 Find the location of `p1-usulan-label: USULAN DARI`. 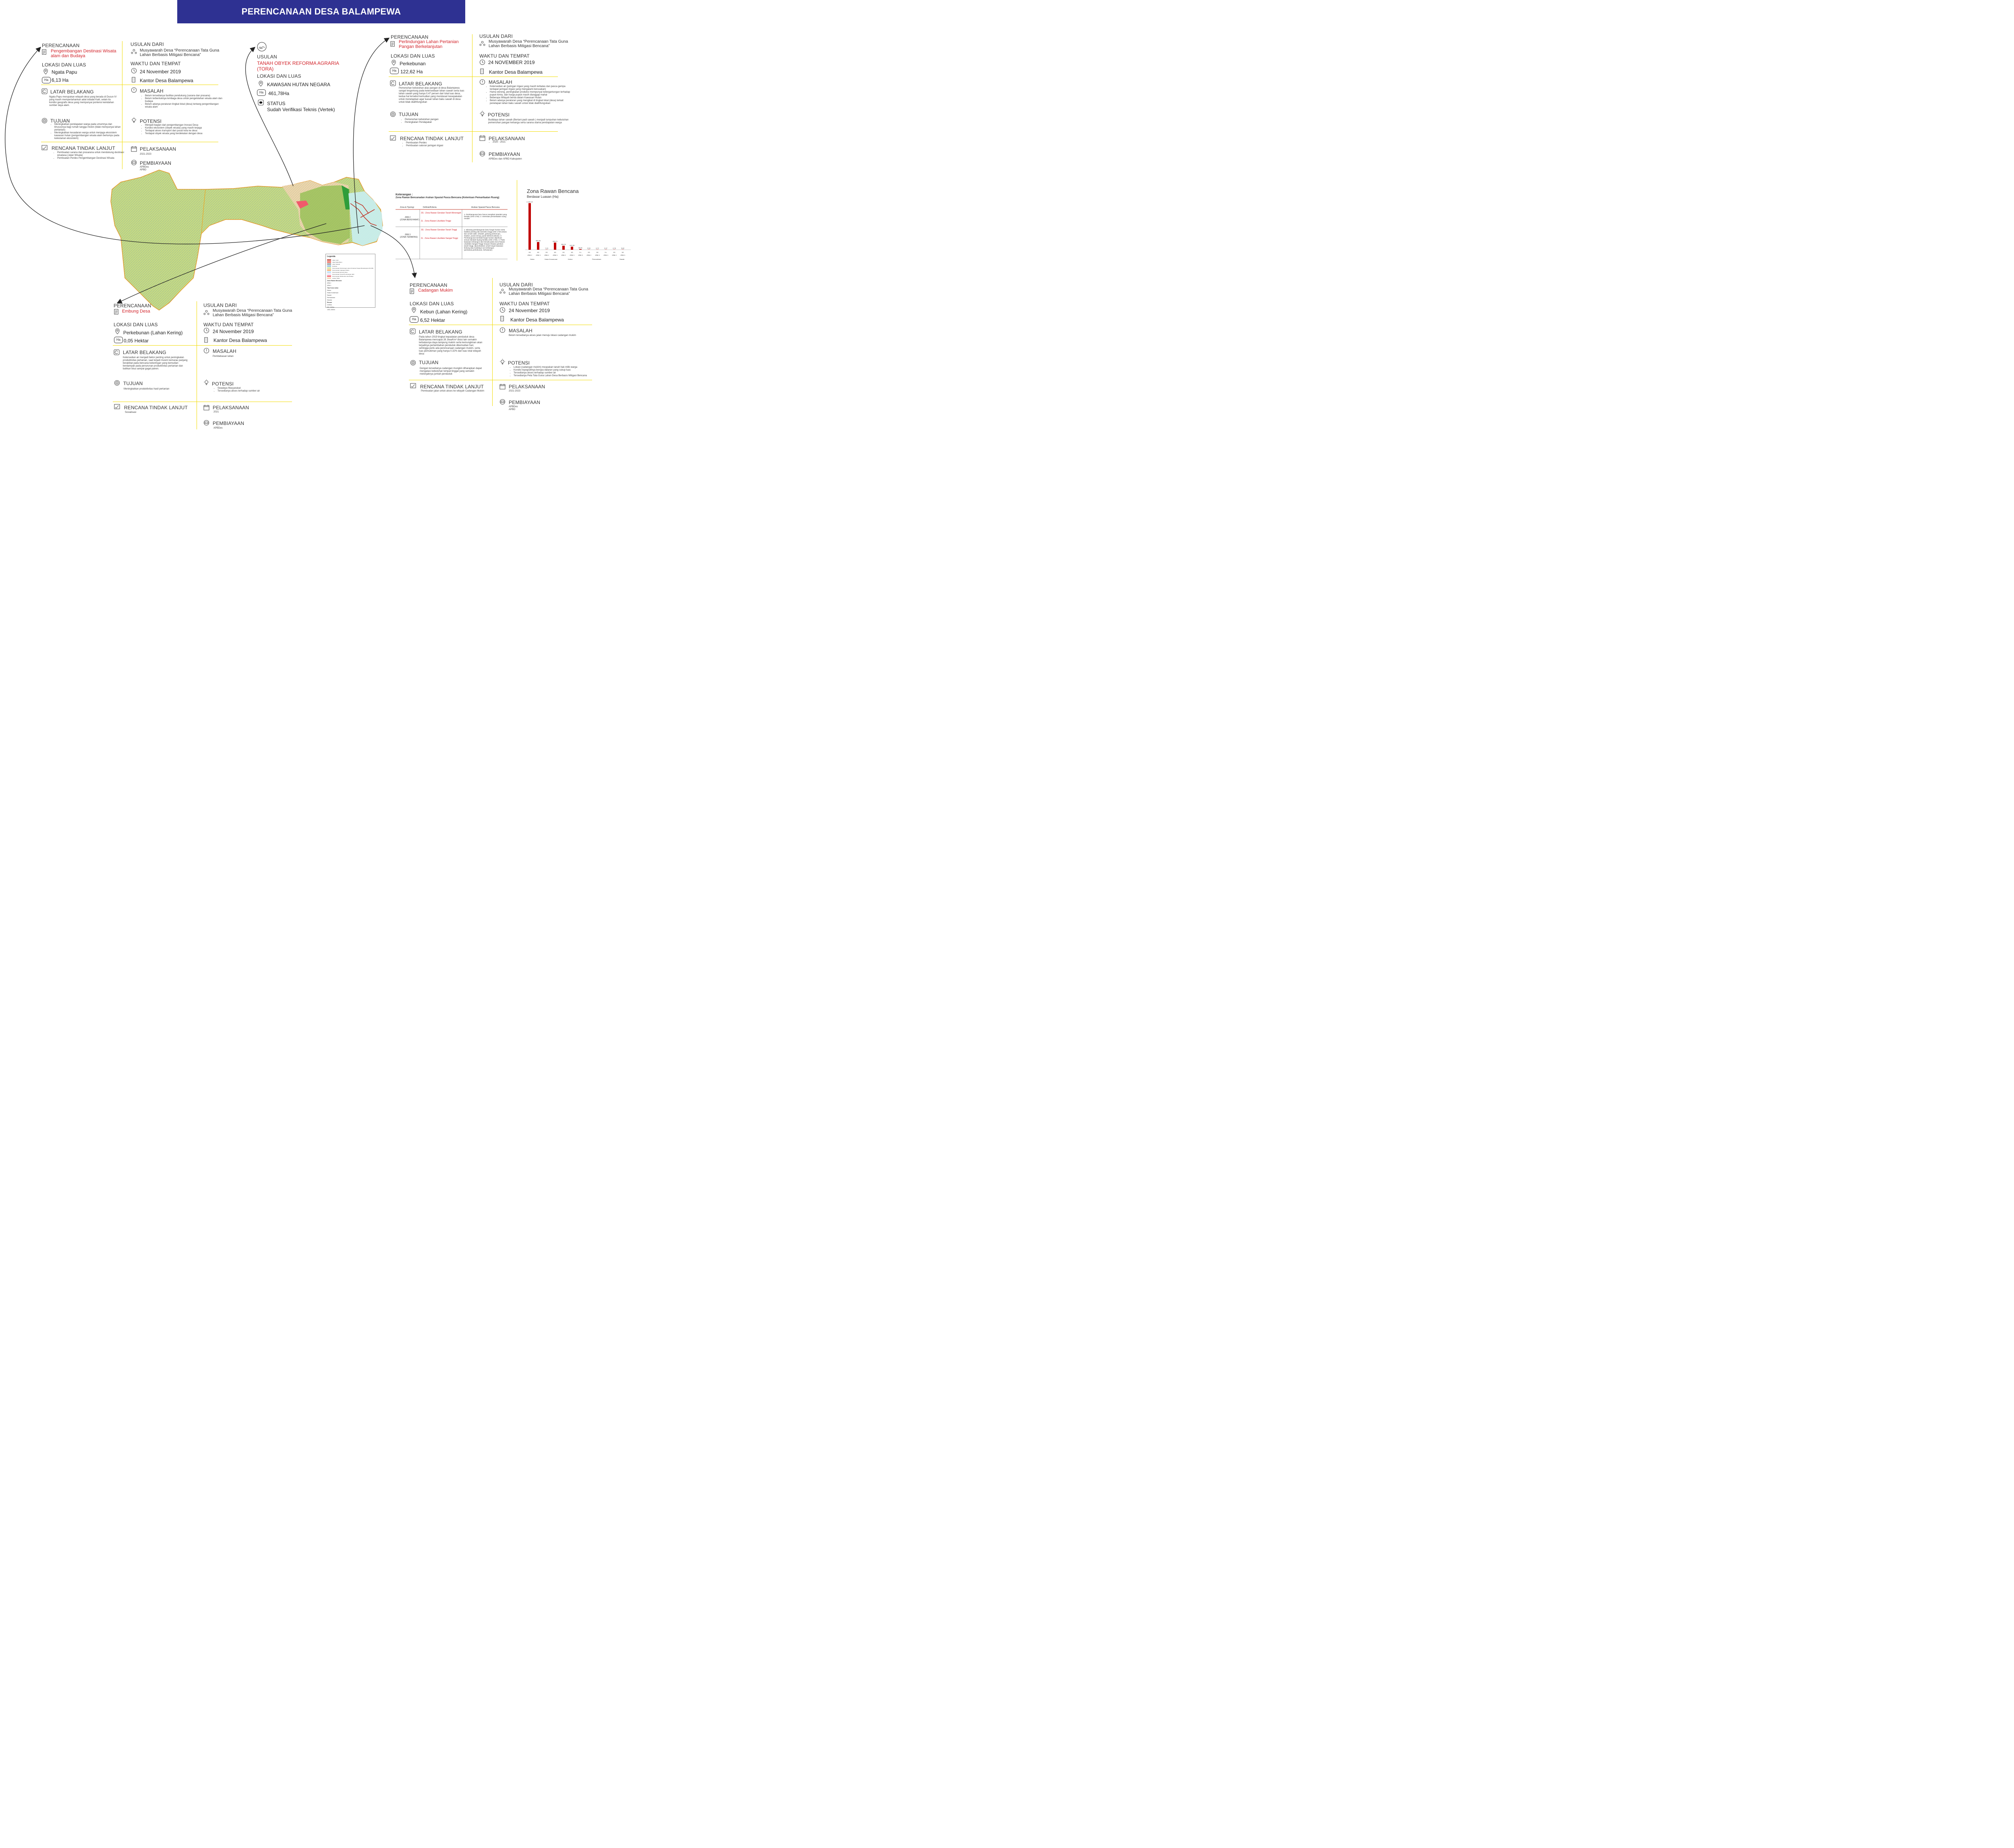

p1-usulan-label: USULAN DARI is located at coordinates (147, 44).